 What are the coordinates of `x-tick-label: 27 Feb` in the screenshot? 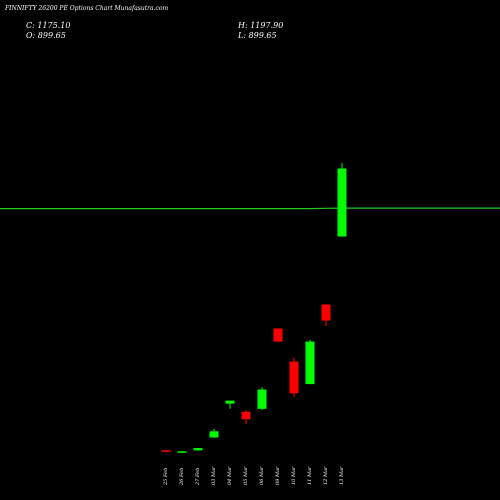 It's located at (198, 477).